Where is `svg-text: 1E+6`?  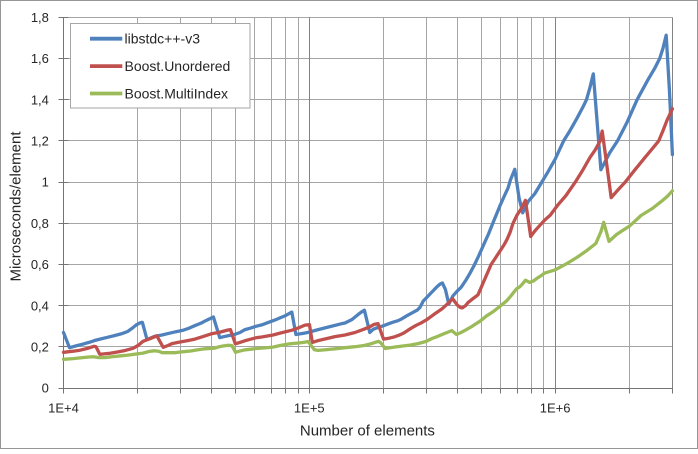 svg-text: 1E+6 is located at coordinates (555, 408).